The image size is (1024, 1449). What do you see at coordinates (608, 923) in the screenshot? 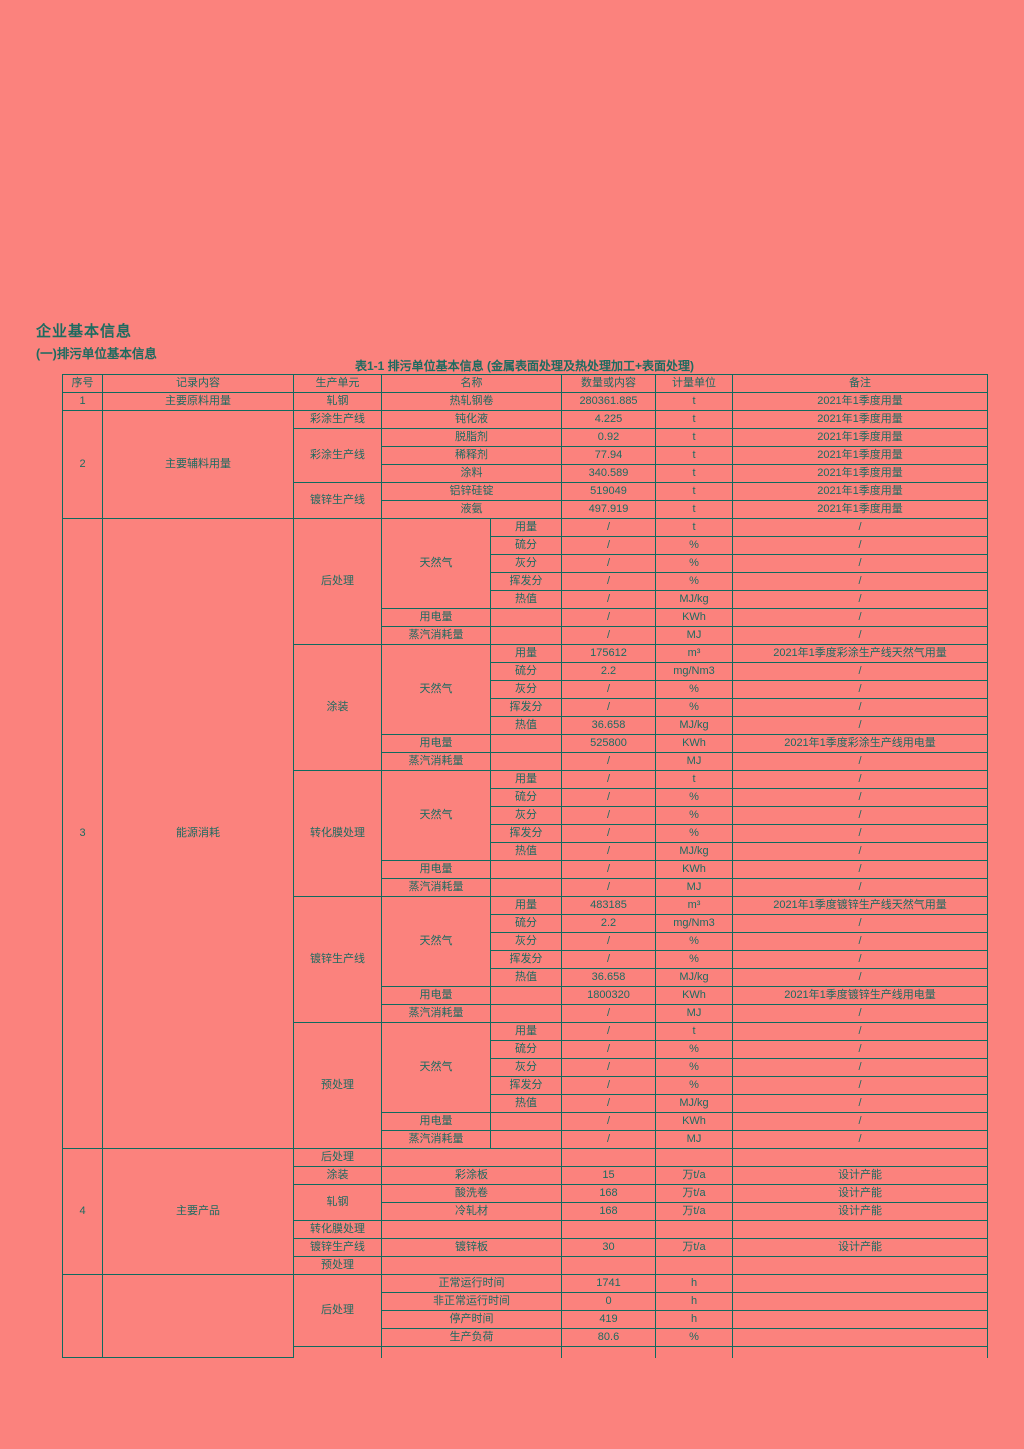
I see `table-cell: 2.2` at bounding box center [608, 923].